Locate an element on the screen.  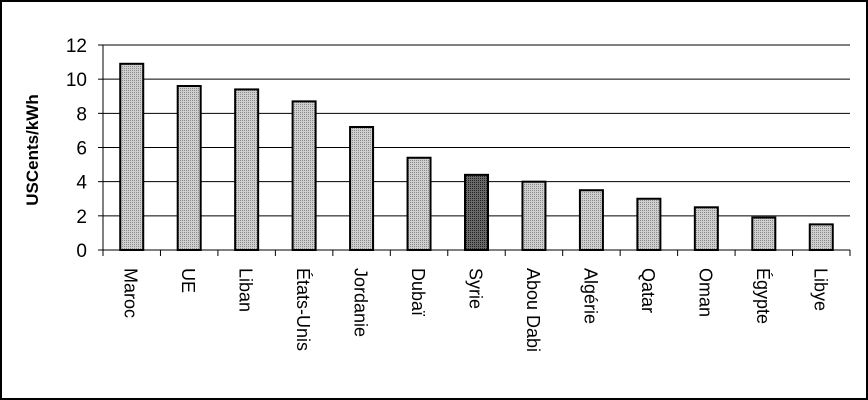
bar-États-Unis is located at coordinates (304, 175).